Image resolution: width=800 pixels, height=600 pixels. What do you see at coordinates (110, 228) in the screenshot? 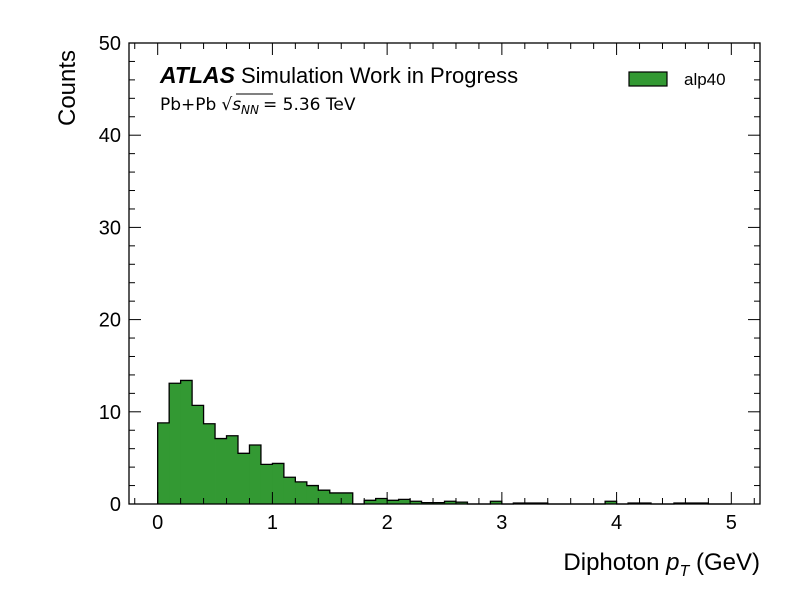
I see `y-tick-label: 30` at bounding box center [110, 228].